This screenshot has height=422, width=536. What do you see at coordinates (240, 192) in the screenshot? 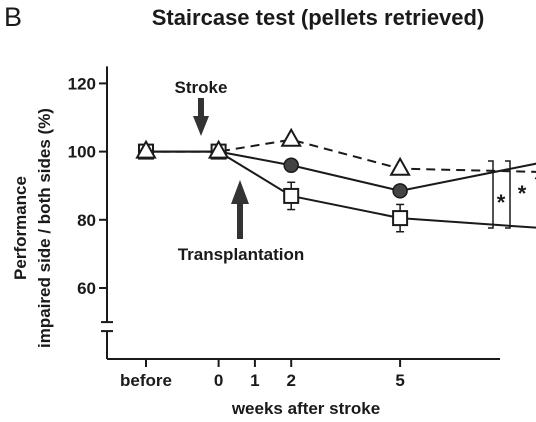
I see `transplantation-arrow-head` at bounding box center [240, 192].